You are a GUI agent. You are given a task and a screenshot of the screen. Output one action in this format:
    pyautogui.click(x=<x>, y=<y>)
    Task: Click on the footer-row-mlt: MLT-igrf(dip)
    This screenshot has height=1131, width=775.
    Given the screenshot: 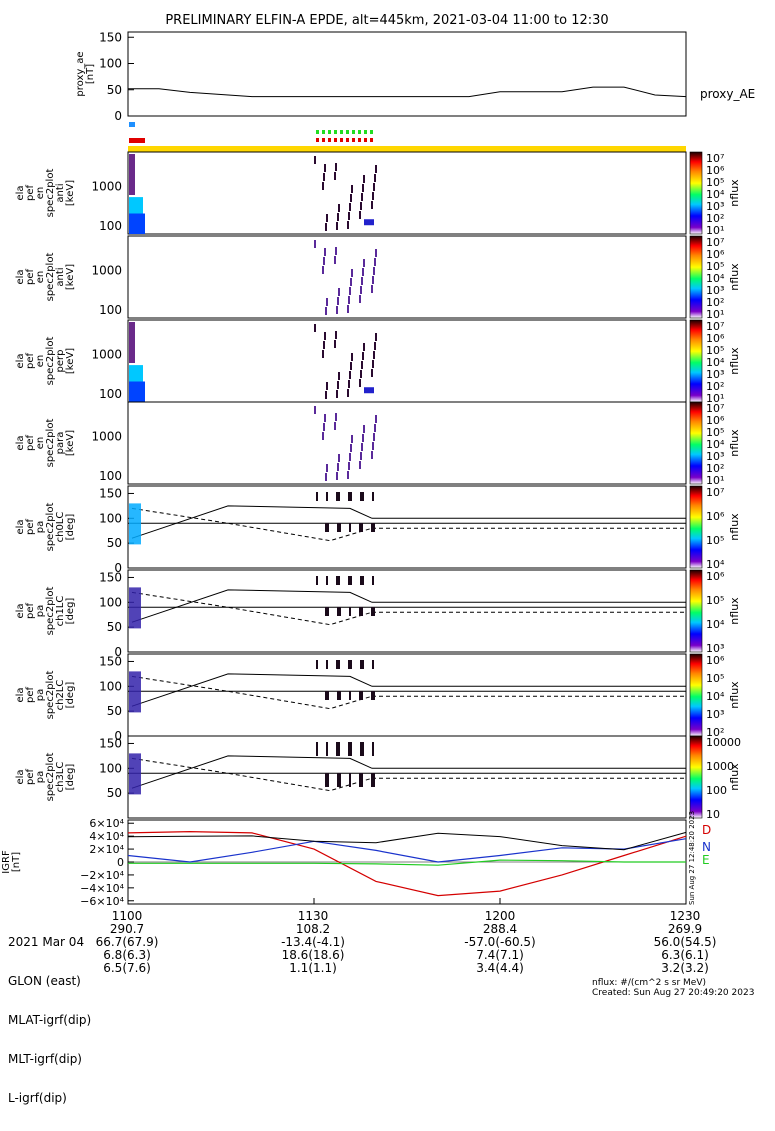 What is the action you would take?
    pyautogui.click(x=45, y=1059)
    